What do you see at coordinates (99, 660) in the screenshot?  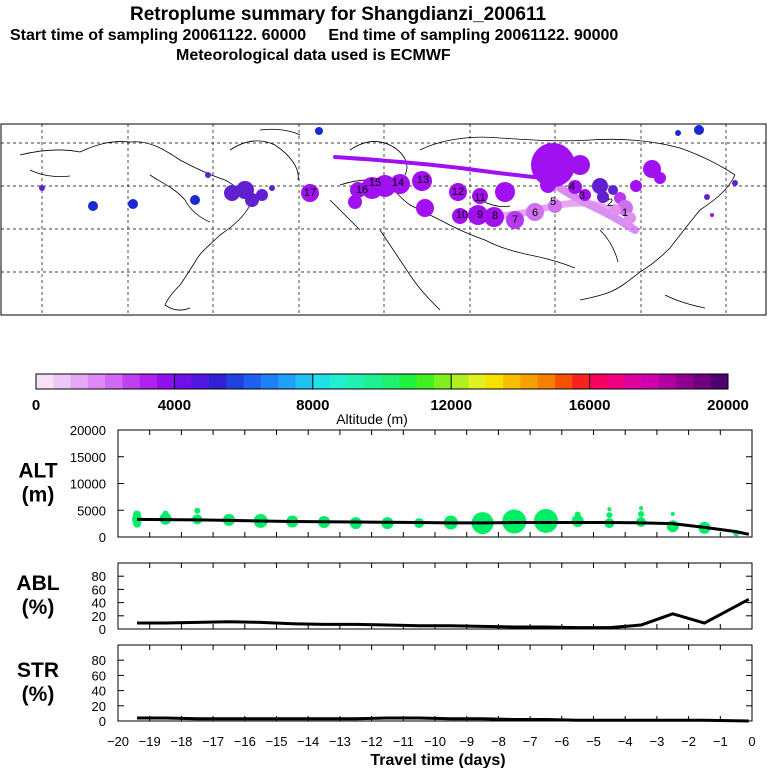 I see `y-tick-label: 80` at bounding box center [99, 660].